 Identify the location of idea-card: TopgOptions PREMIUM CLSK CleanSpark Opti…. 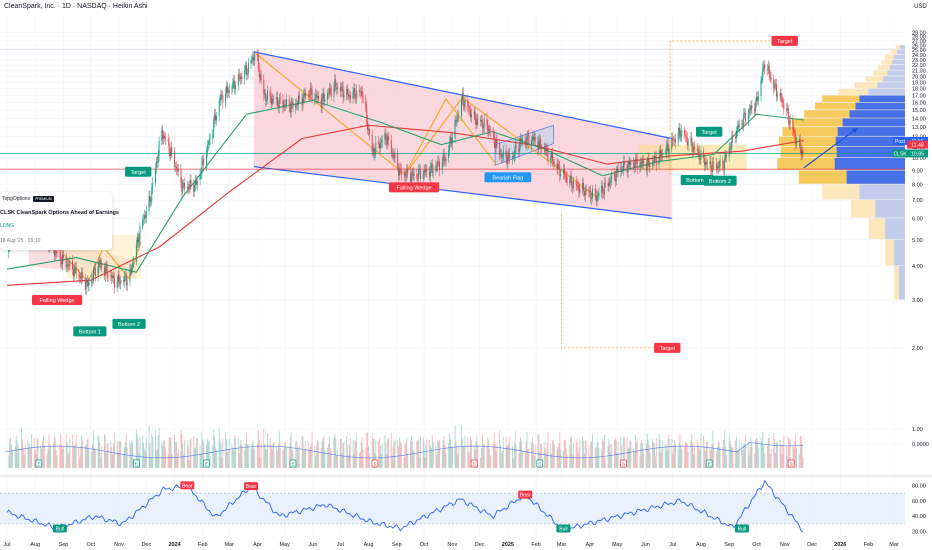
(59, 221).